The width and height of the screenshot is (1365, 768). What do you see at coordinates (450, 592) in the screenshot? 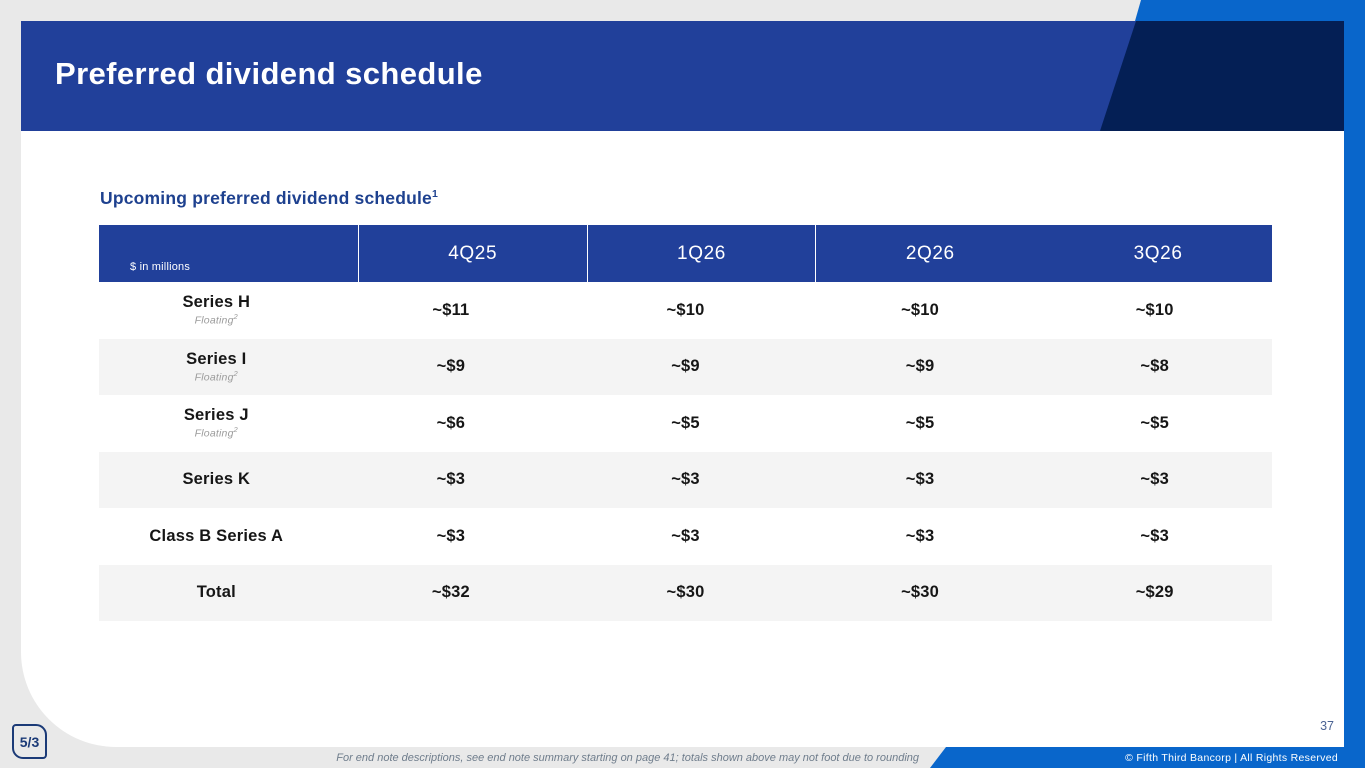
I see `value-cell: ~$32` at bounding box center [450, 592].